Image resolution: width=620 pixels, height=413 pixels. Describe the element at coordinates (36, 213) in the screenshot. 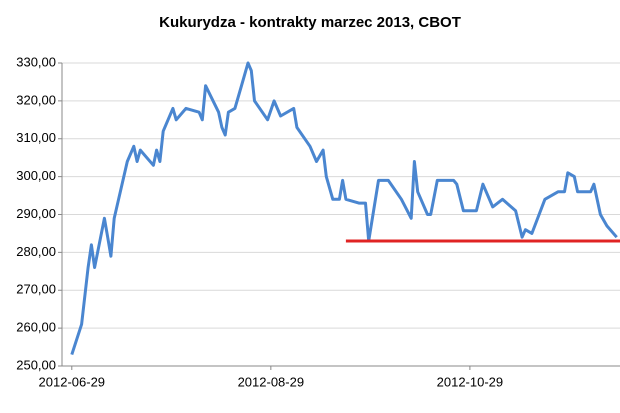

I see `y-tick-label: 290,00` at that location.